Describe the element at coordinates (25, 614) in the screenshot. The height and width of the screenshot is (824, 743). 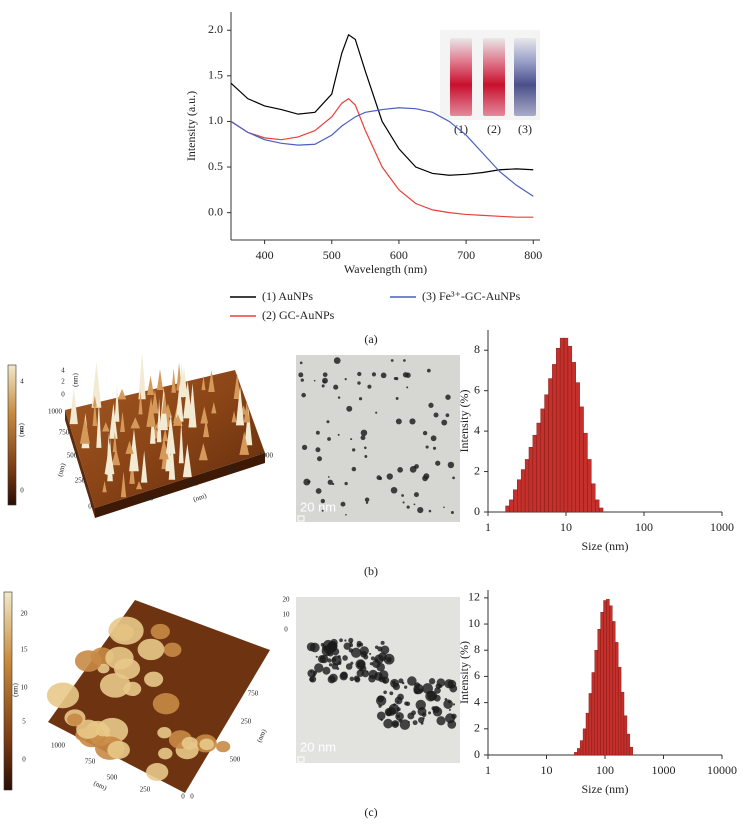
I see `afm-tick-label: 20` at that location.